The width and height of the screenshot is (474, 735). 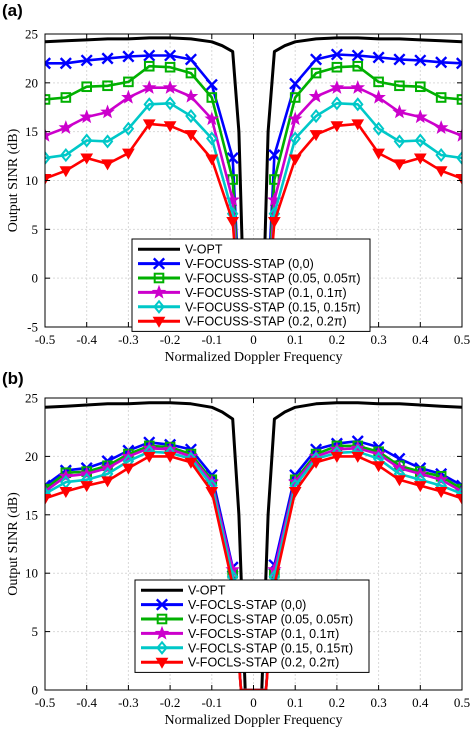 What do you see at coordinates (249, 306) in the screenshot?
I see `legend-item: V-FOCUSS-STAP (0.15, 0.15π)` at bounding box center [249, 306].